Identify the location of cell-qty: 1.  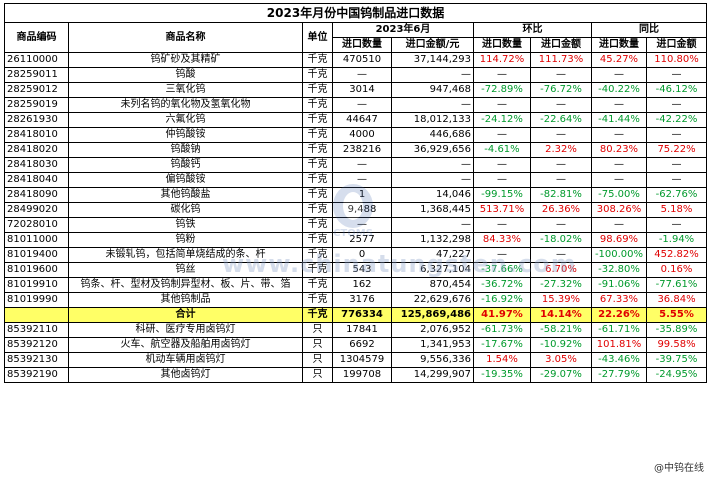
(362, 195).